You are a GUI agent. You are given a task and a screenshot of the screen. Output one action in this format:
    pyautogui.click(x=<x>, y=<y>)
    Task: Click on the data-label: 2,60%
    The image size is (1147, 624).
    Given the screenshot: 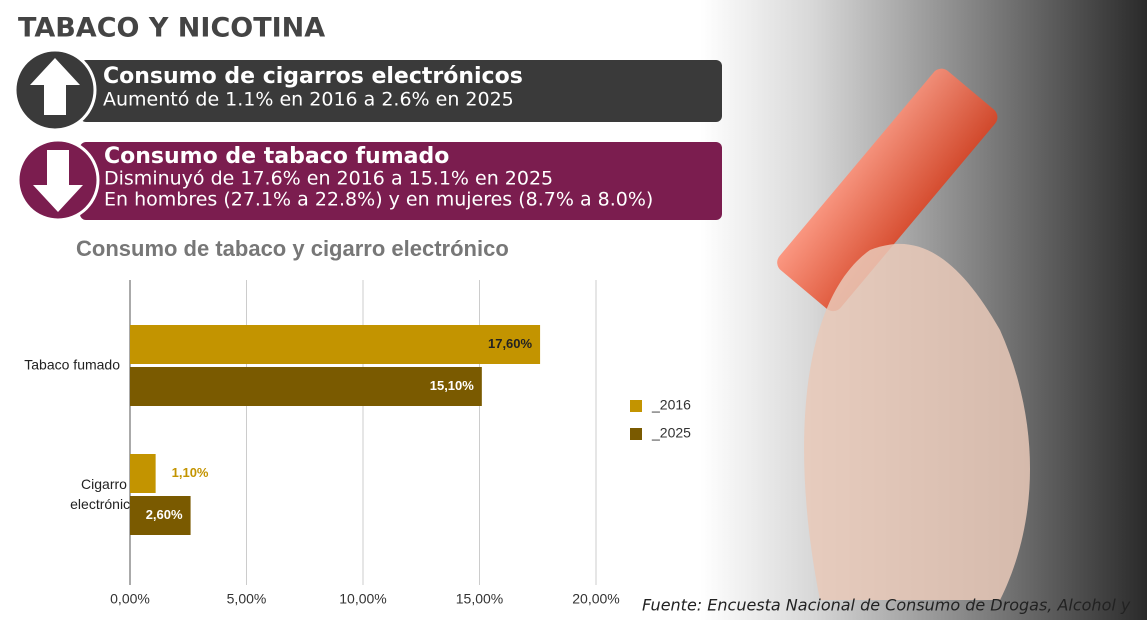 What is the action you would take?
    pyautogui.click(x=164, y=514)
    